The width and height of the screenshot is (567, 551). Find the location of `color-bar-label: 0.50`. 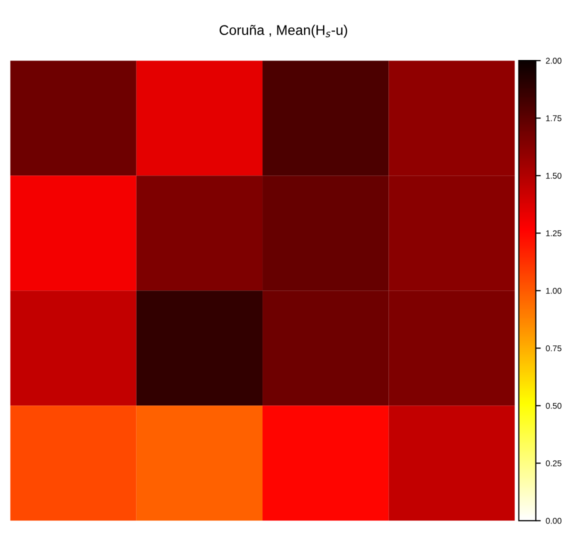

color-bar-label: 0.50 is located at coordinates (554, 405).